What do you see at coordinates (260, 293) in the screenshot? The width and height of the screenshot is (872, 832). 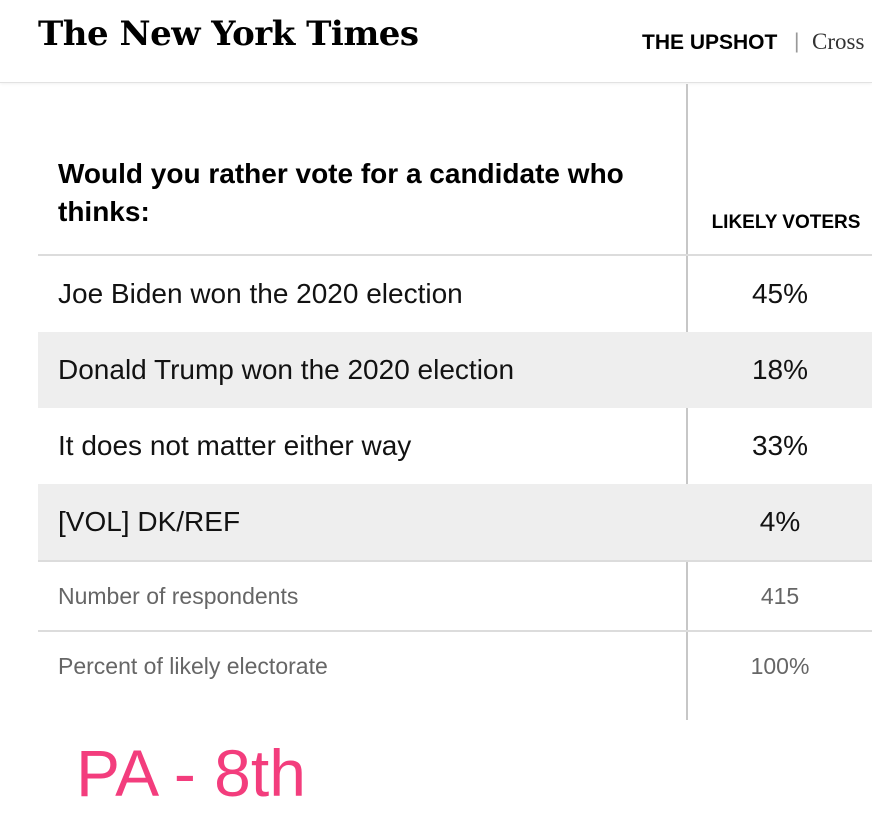 I see `row-label: Joe Biden won the 2020 election` at bounding box center [260, 293].